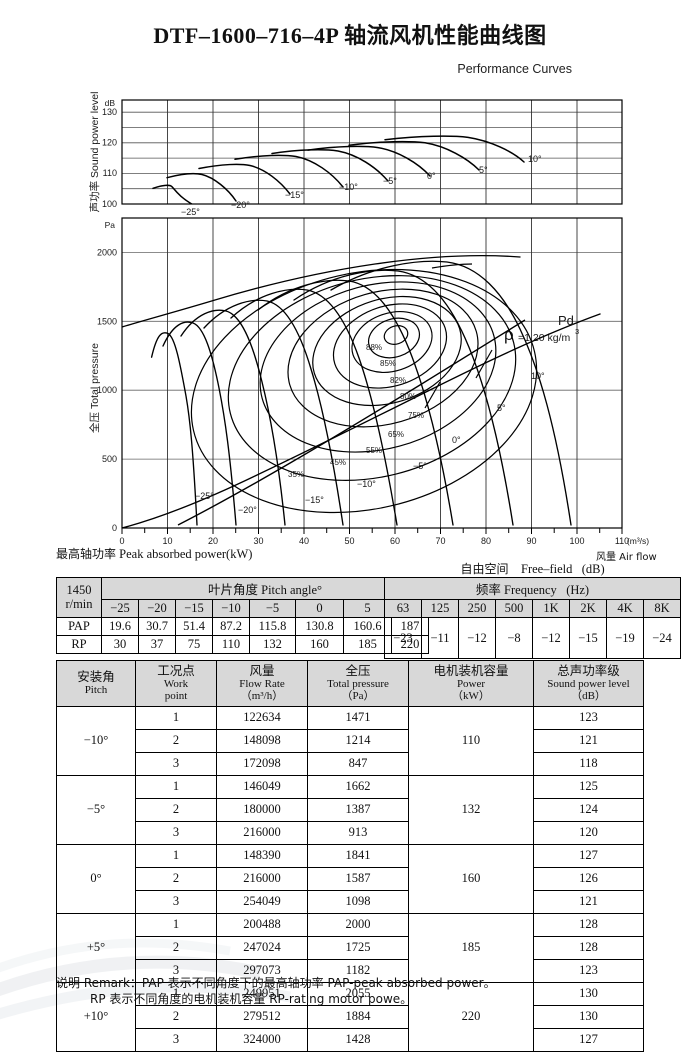 Image resolution: width=700 pixels, height=1052 pixels. I want to click on flow-rate: 172098, so click(262, 763).